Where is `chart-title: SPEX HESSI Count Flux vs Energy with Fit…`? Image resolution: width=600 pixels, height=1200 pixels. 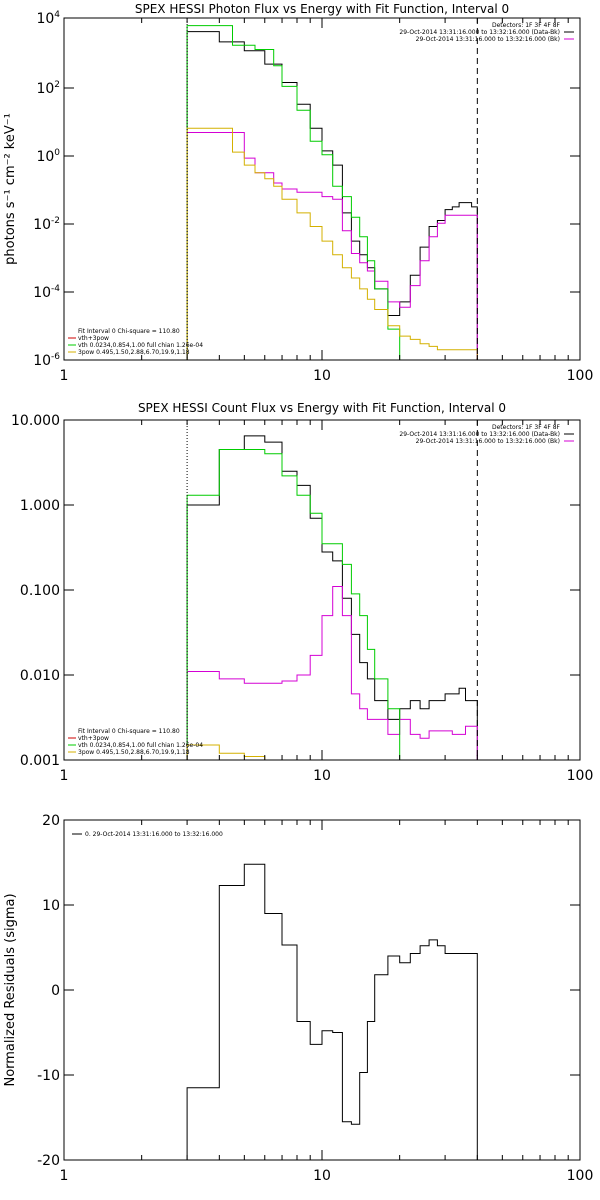 chart-title: SPEX HESSI Count Flux vs Energy with Fit… is located at coordinates (322, 408).